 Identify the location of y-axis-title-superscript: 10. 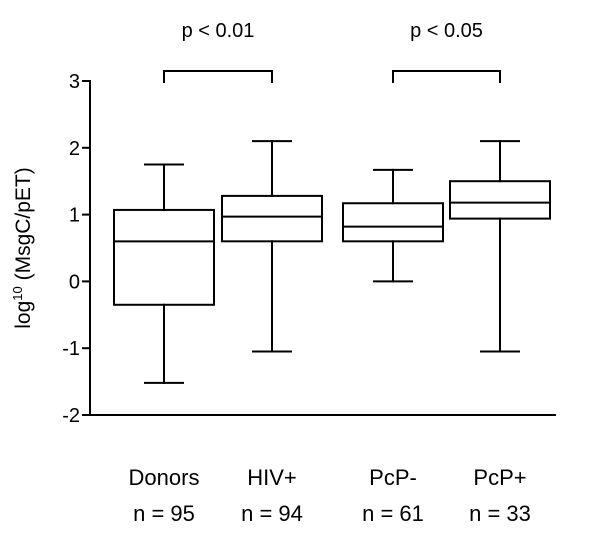
(17, 293).